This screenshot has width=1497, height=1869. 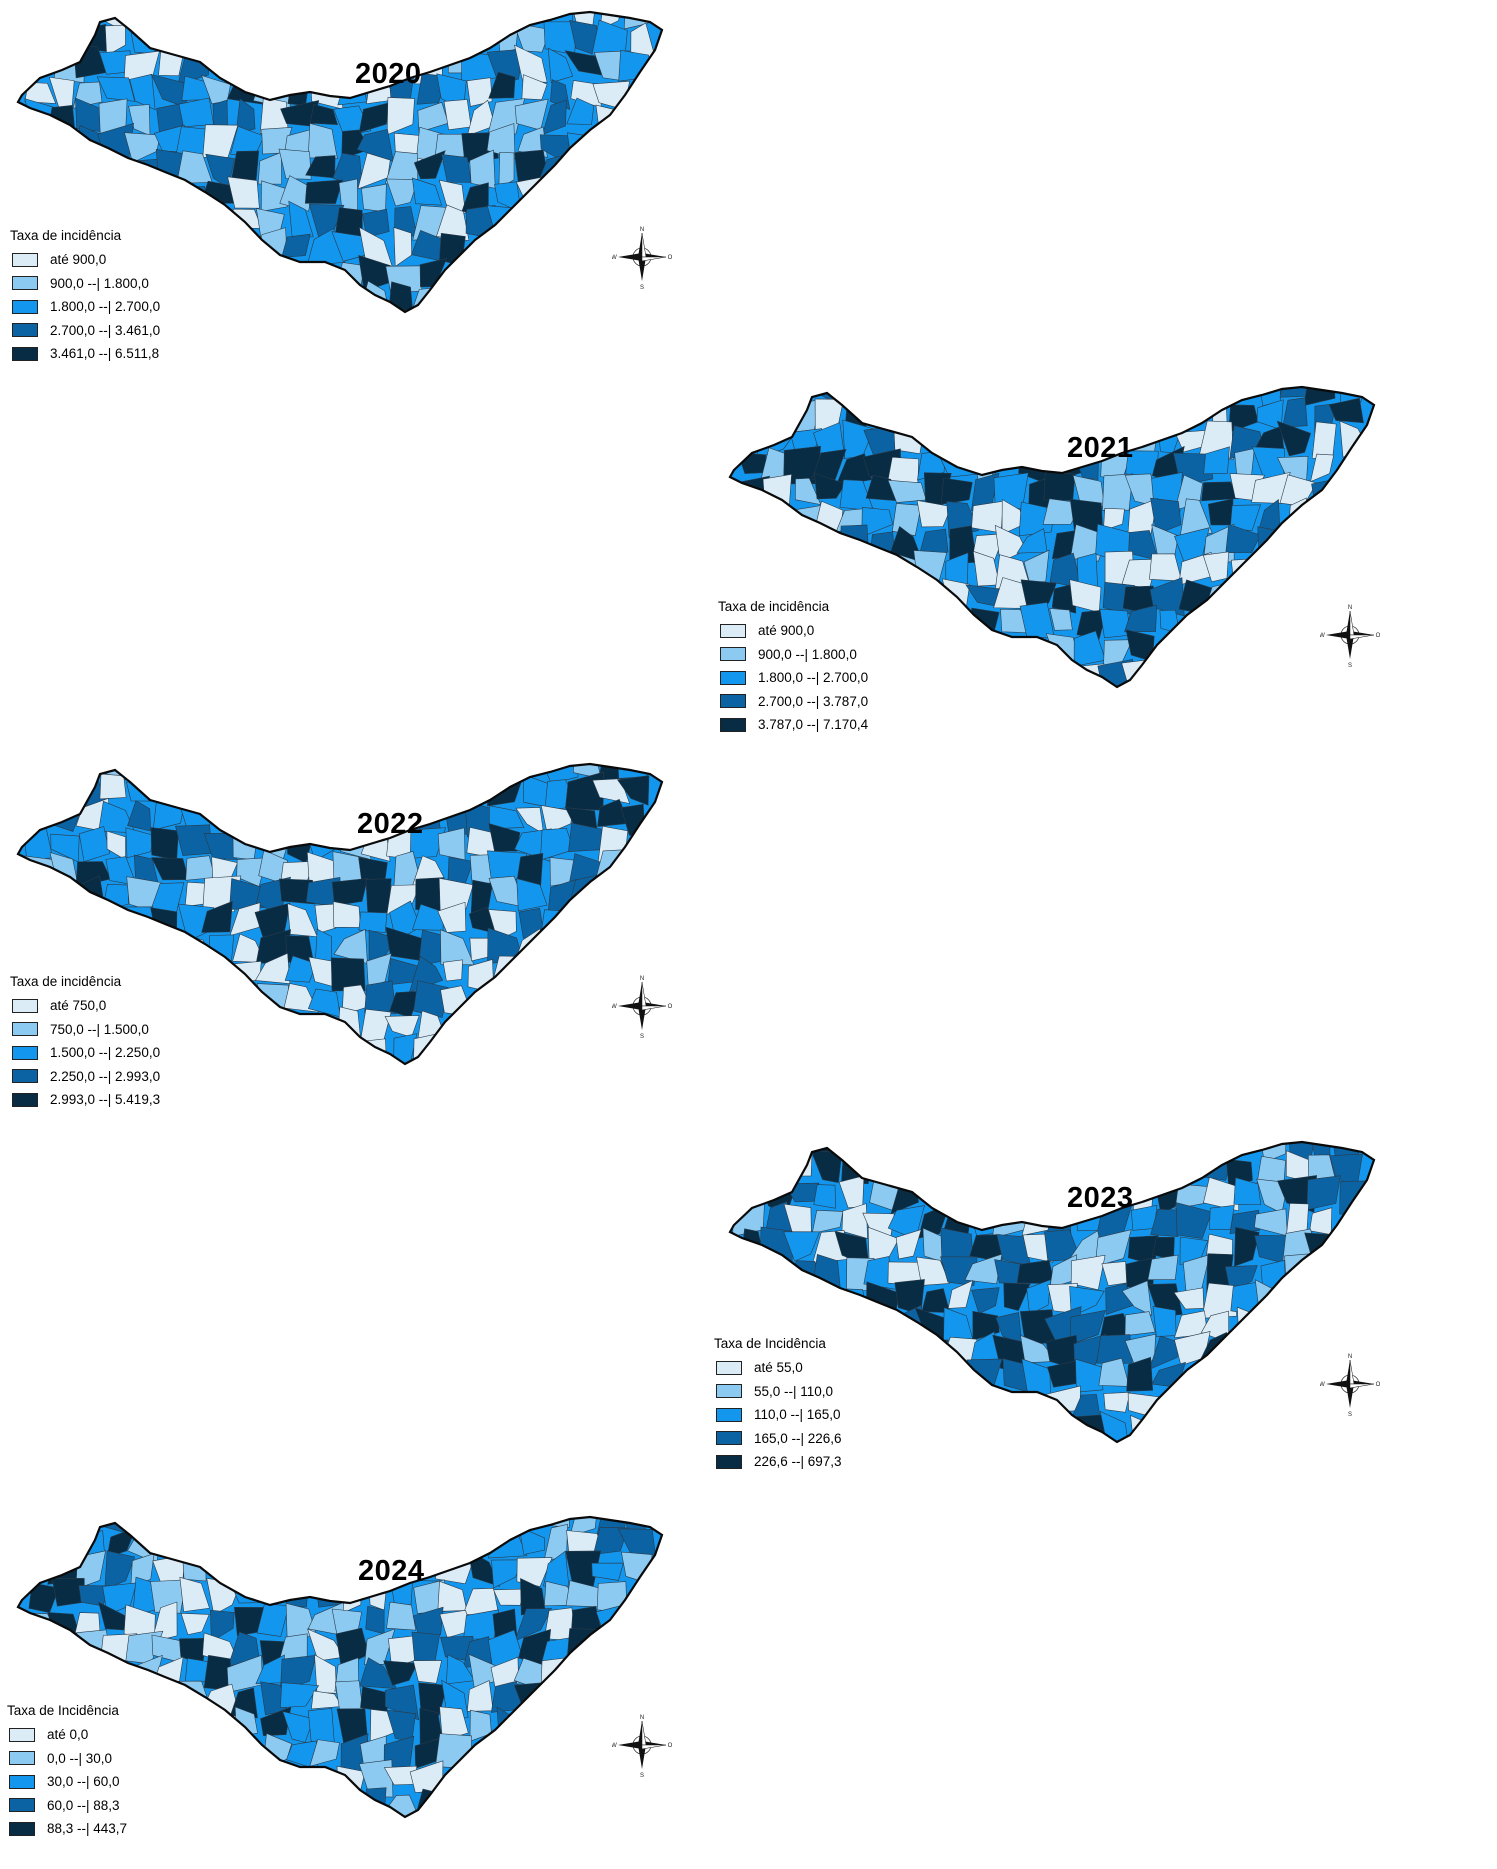 I want to click on legend-item: até 0,0, so click(x=67, y=1735).